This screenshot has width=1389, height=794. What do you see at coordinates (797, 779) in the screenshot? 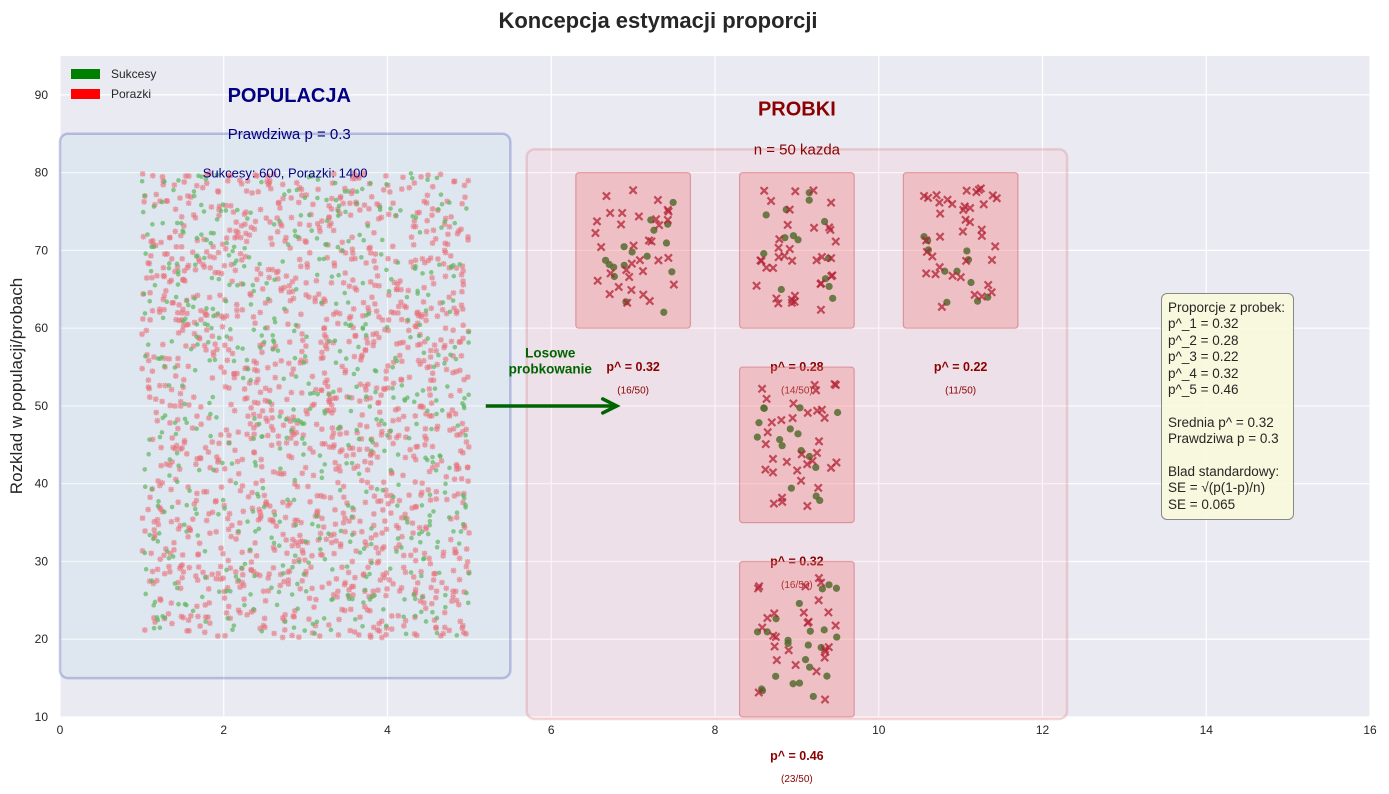
I see `sample-fraction-label: (23/50)` at bounding box center [797, 779].